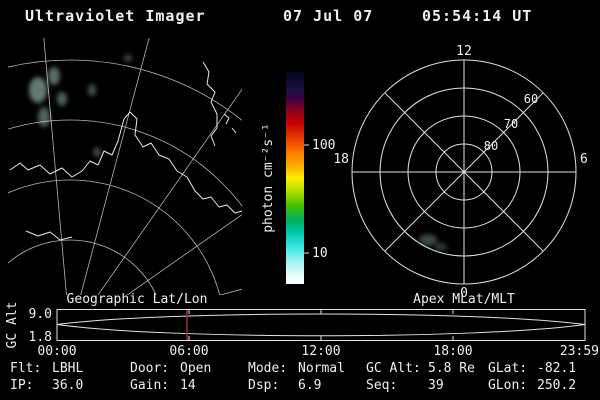  I want to click on mlt-label-18: 18, so click(341, 159).